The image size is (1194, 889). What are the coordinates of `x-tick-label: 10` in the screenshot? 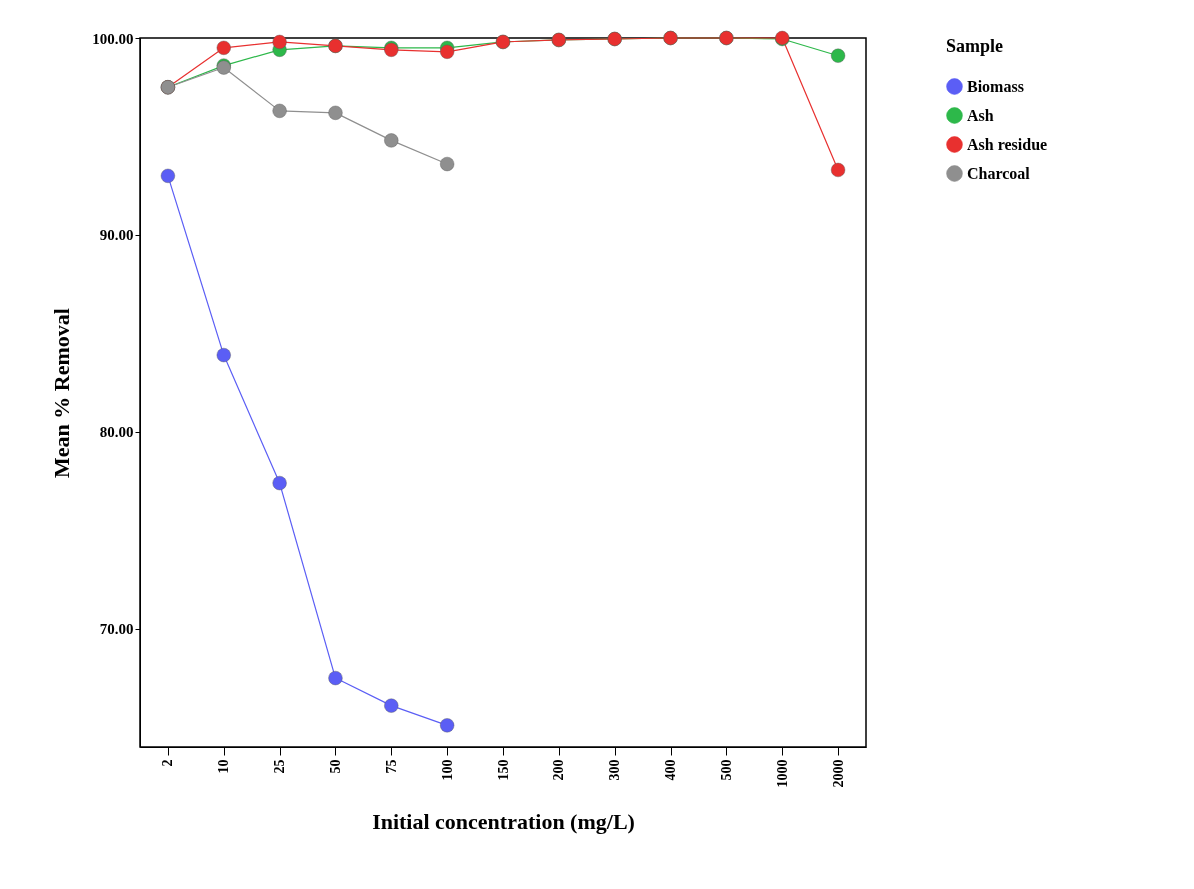 It's located at (224, 766).